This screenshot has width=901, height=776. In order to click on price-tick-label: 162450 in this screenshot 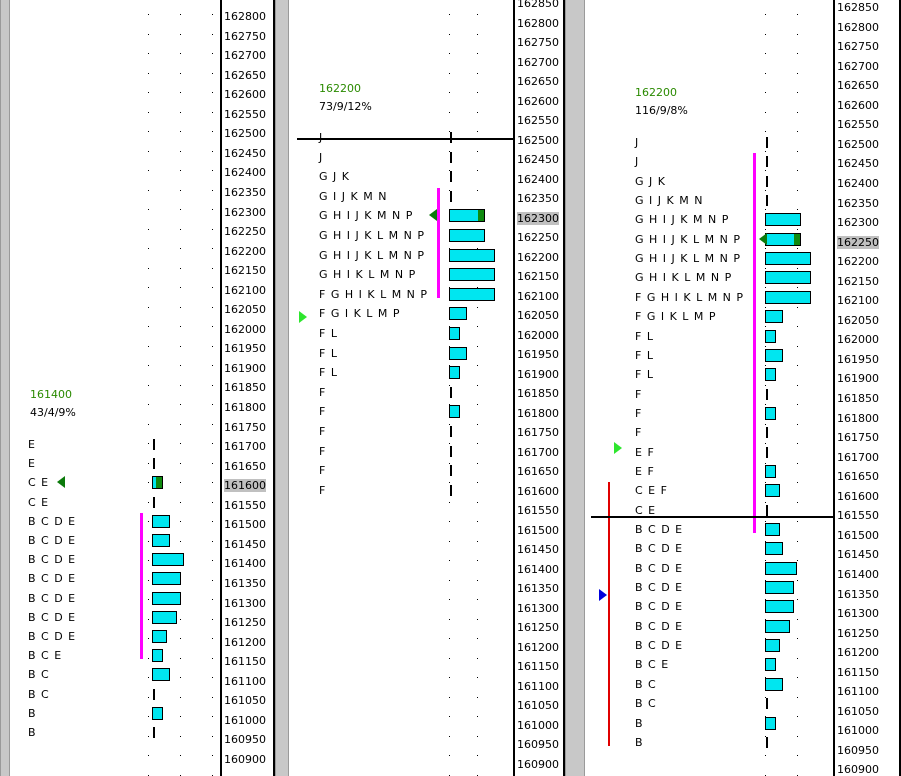, I will do `click(538, 159)`.